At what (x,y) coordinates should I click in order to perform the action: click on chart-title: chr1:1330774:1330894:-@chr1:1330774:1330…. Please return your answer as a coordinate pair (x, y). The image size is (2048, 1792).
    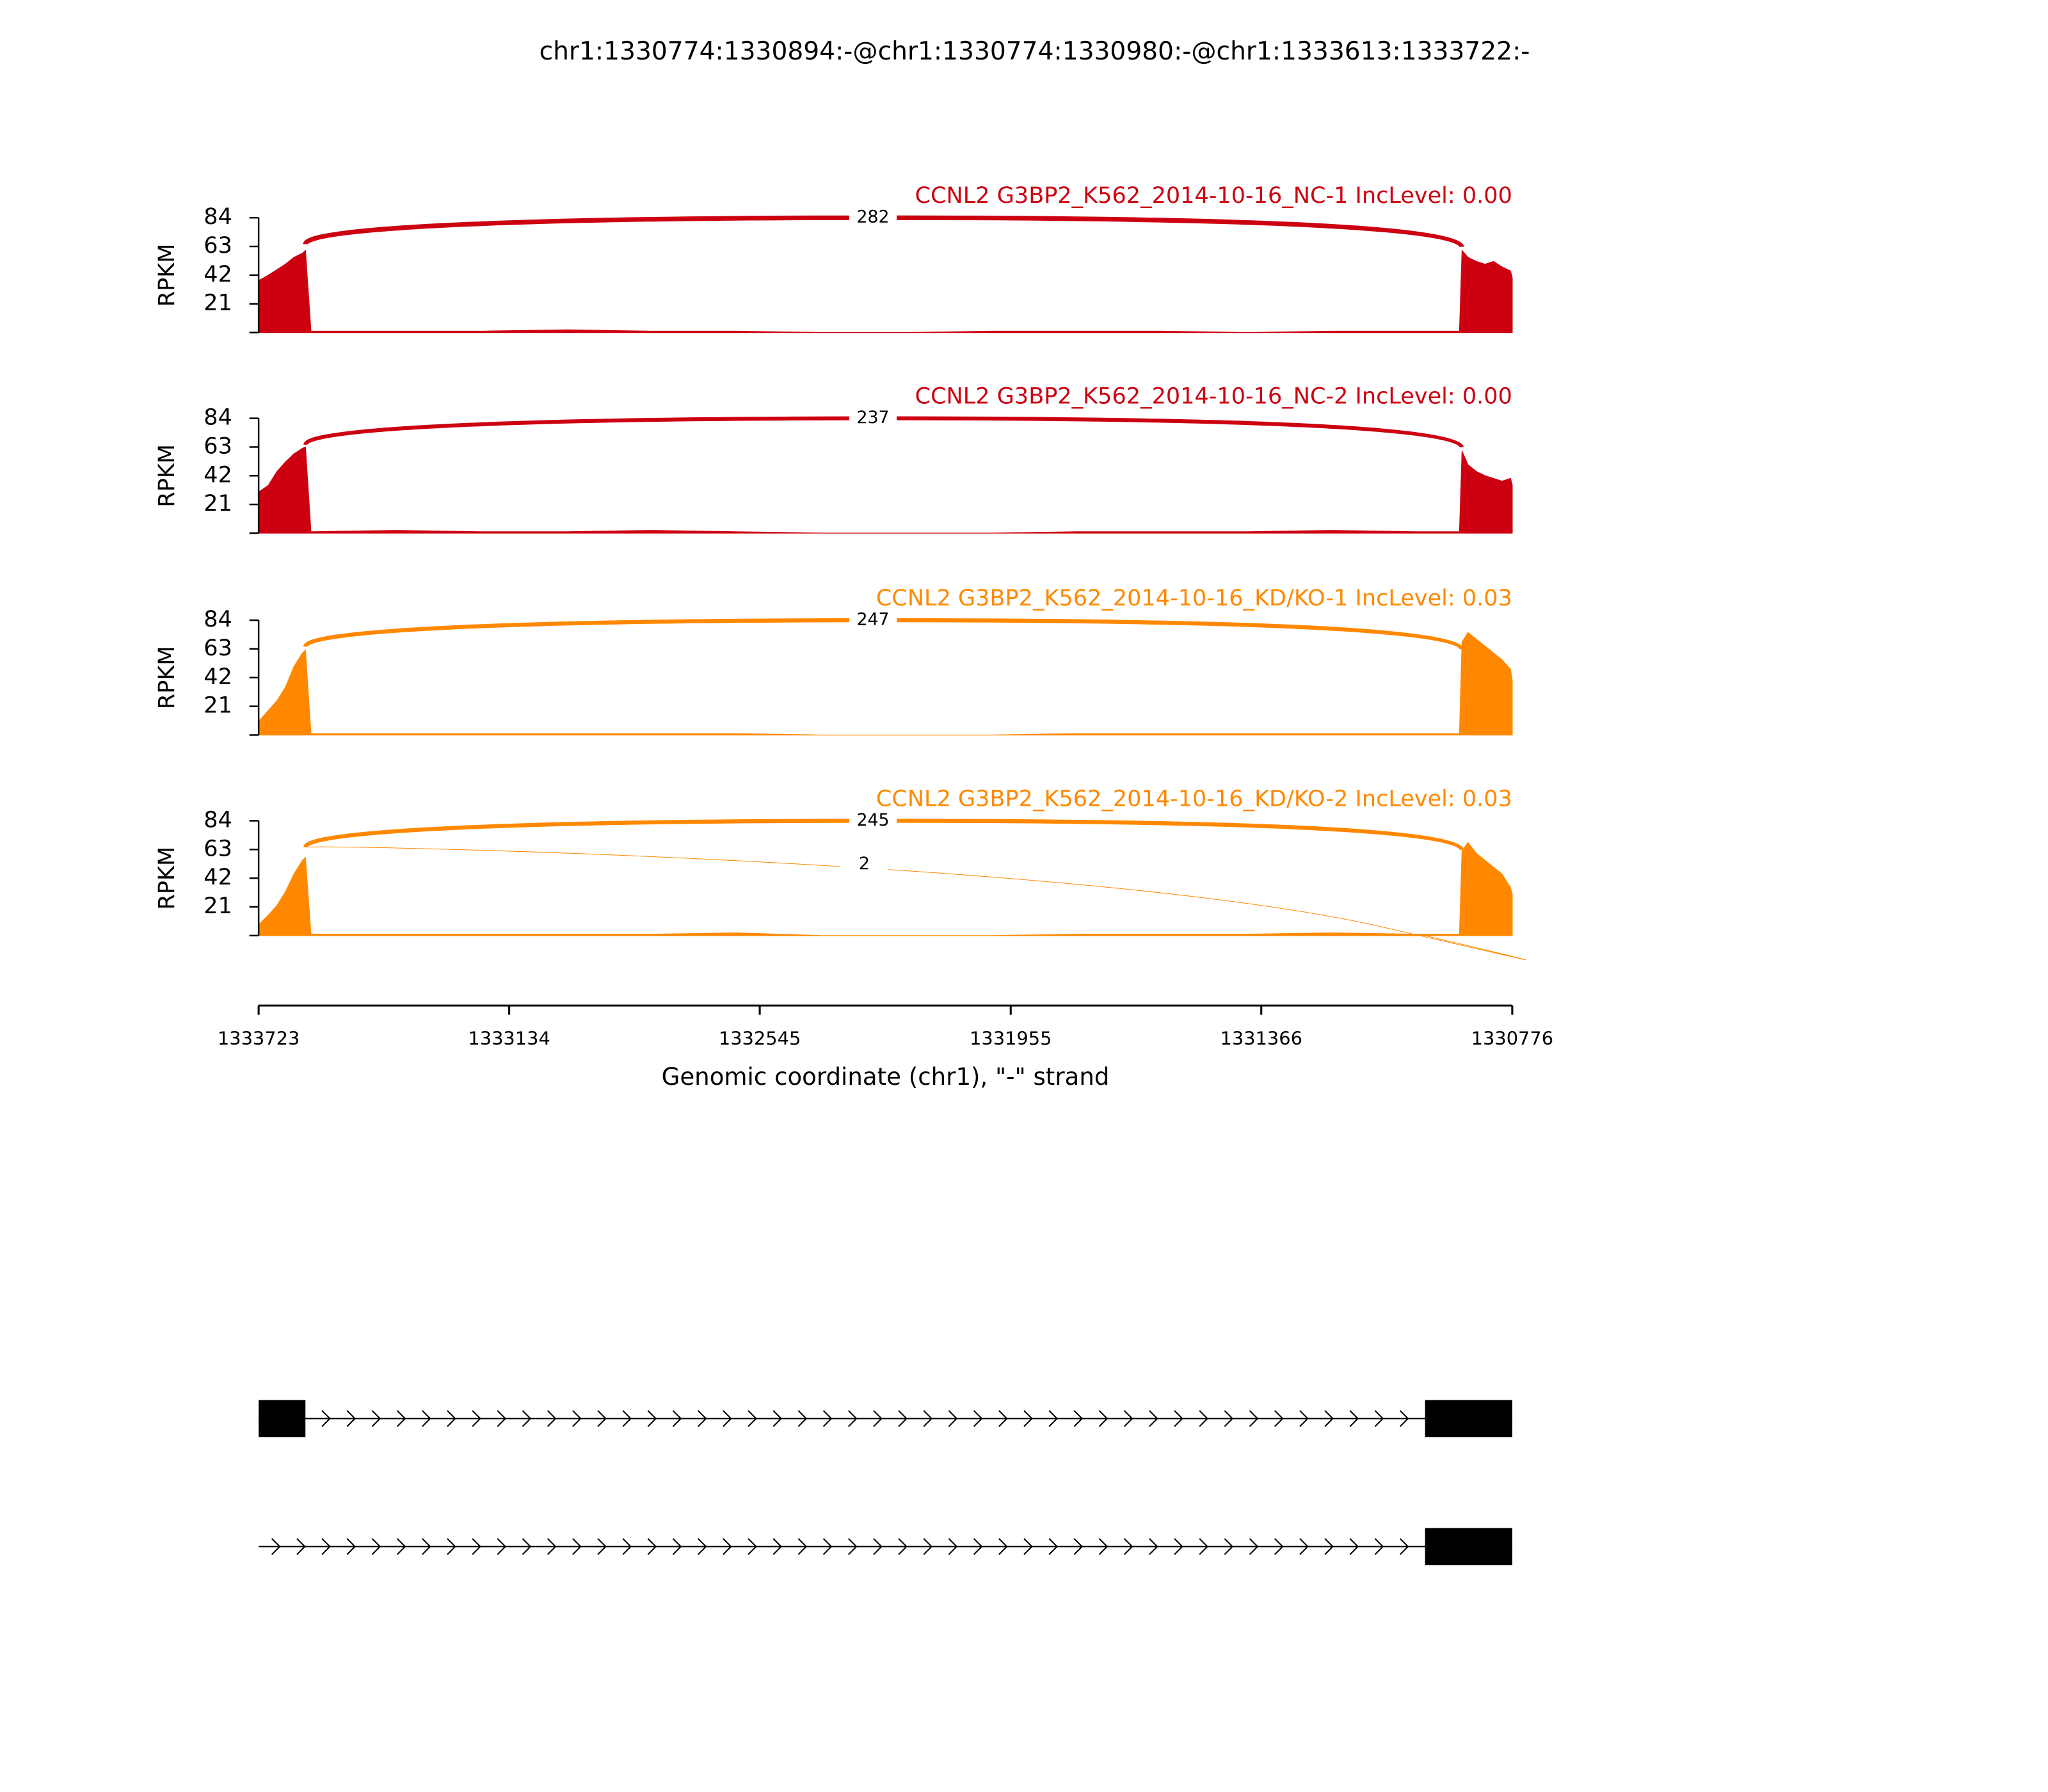
    Looking at the image, I should click on (1035, 51).